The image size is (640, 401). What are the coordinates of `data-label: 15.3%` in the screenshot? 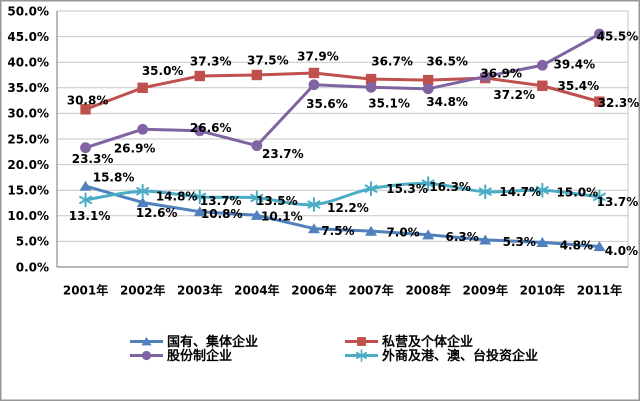 It's located at (407, 189).